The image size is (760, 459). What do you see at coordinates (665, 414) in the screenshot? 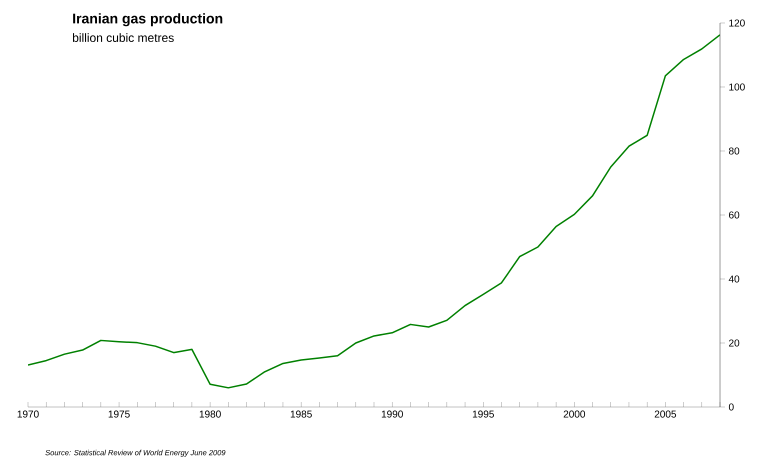
I see `x-tick-label: 2005` at bounding box center [665, 414].